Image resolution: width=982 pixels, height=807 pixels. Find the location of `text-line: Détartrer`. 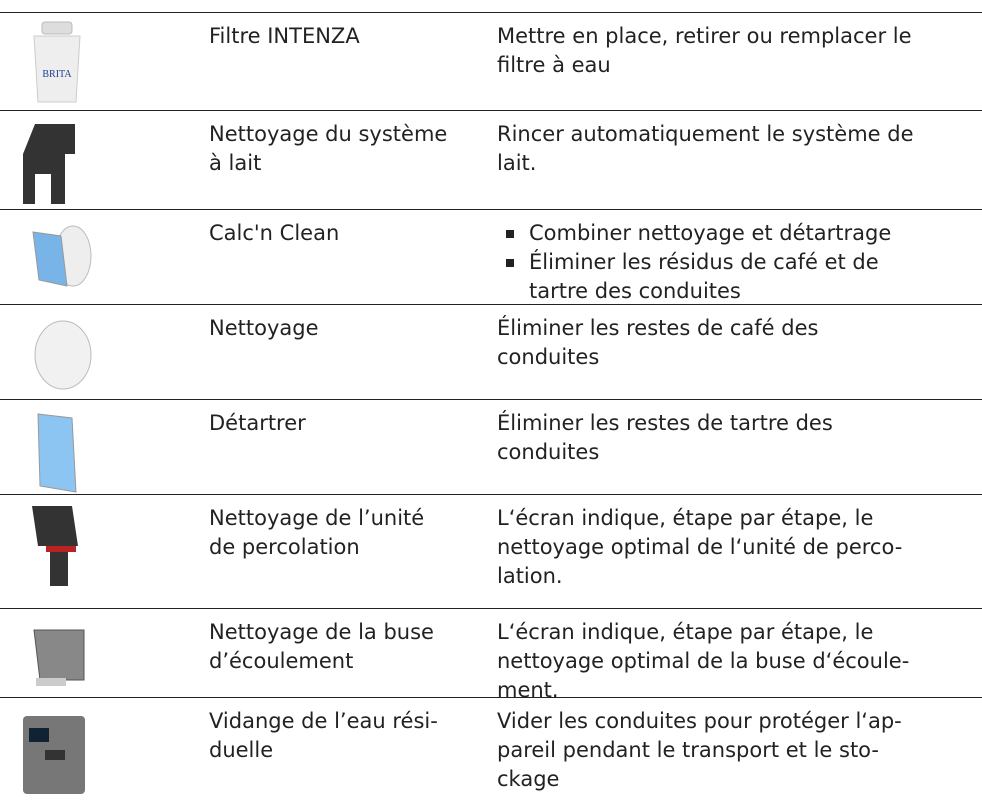

text-line: Détartrer is located at coordinates (257, 423).